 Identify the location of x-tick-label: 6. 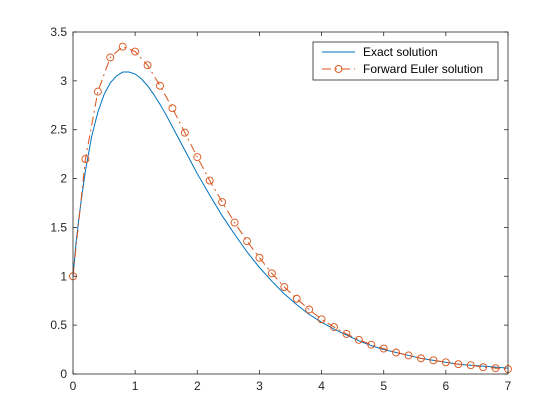
(446, 386).